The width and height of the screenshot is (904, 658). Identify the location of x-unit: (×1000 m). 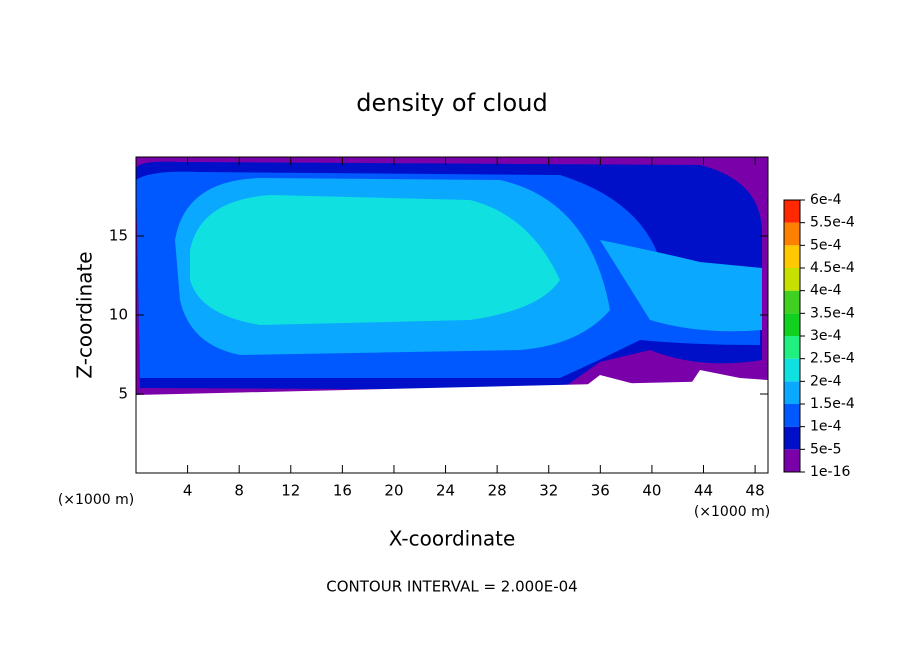
(732, 512).